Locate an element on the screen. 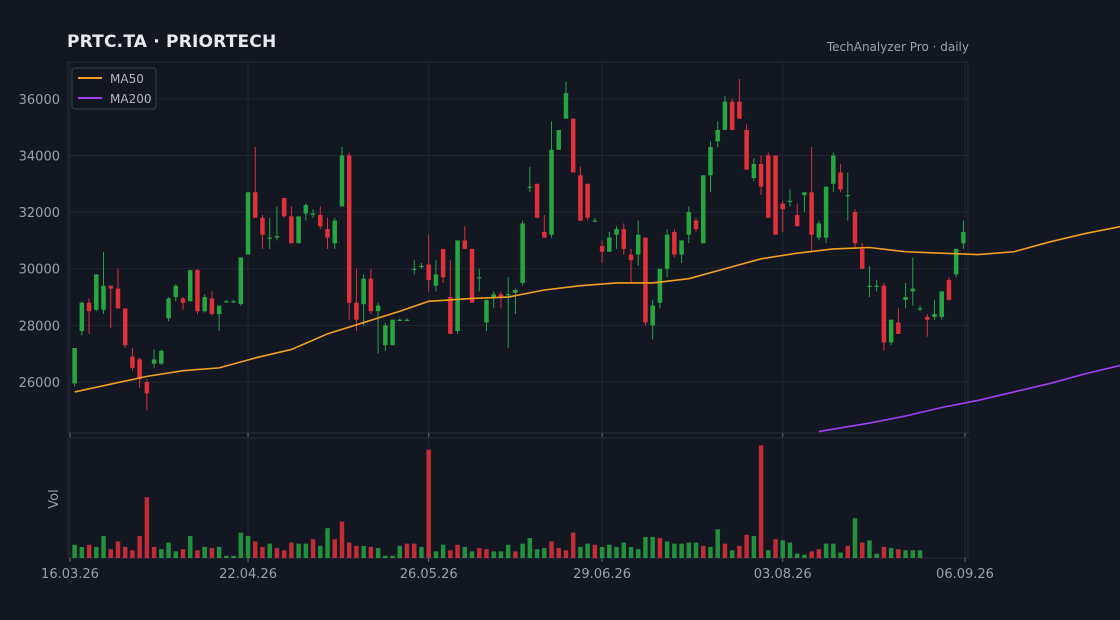 The image size is (1120, 620). x-tick-label: 03.08.26 is located at coordinates (783, 574).